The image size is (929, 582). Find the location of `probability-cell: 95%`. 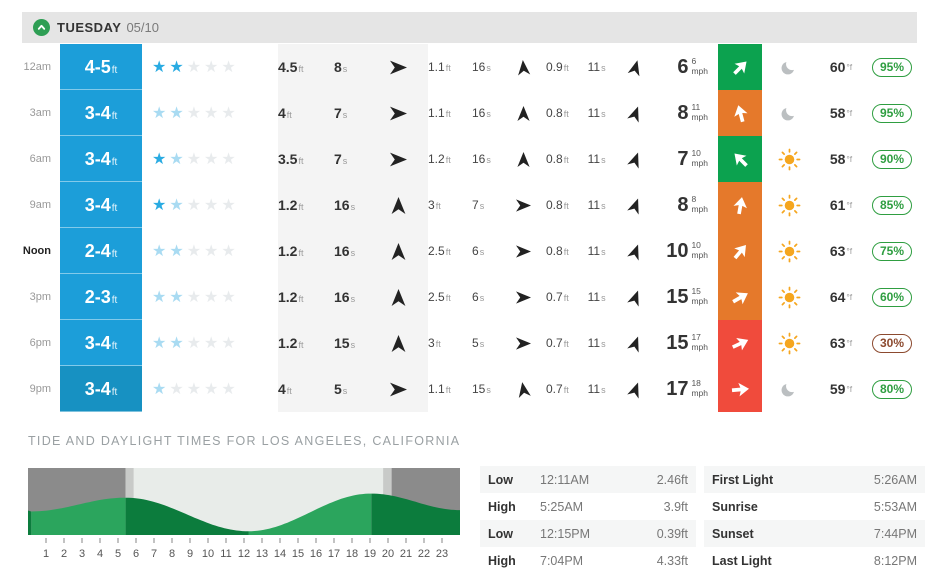

probability-cell: 95% is located at coordinates (892, 113).